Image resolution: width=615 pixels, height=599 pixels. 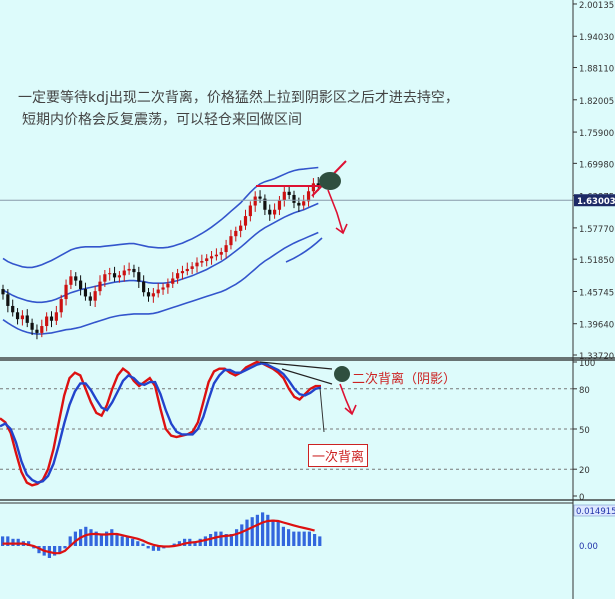 I want to click on price-tick-label: 2.00135, so click(x=596, y=6).